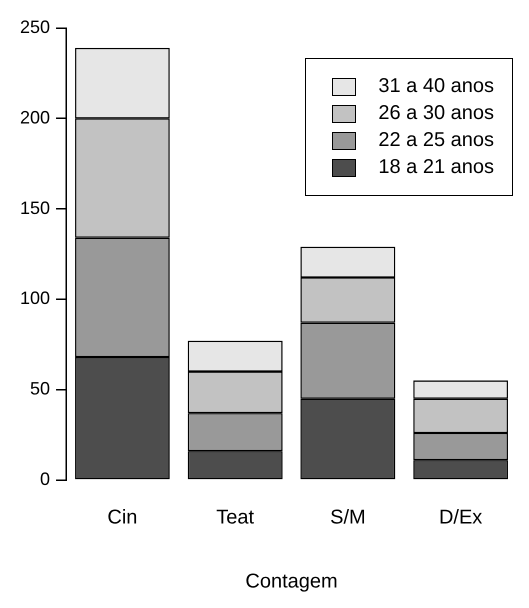  What do you see at coordinates (45, 478) in the screenshot?
I see `y-tick-label: 0` at bounding box center [45, 478].